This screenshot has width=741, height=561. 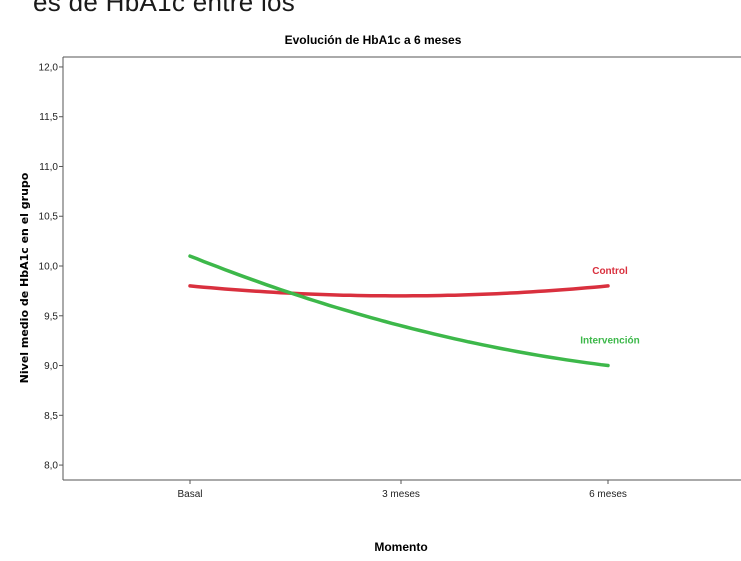 I want to click on y-tick-label: 9,0, so click(x=51, y=366).